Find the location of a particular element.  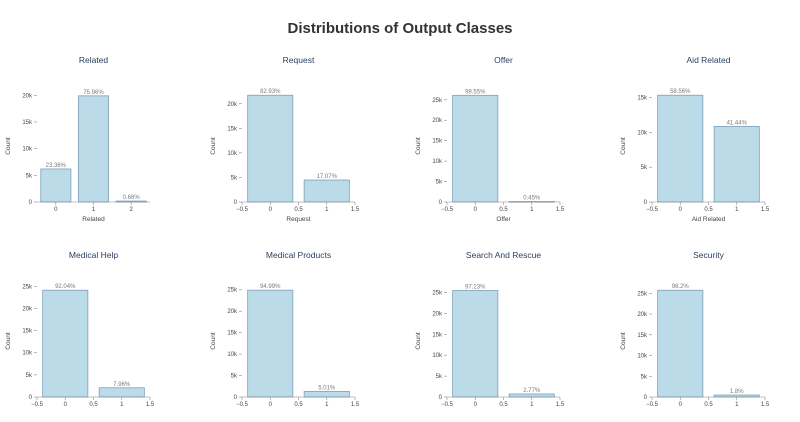

x-axis-label: Related is located at coordinates (93, 219).